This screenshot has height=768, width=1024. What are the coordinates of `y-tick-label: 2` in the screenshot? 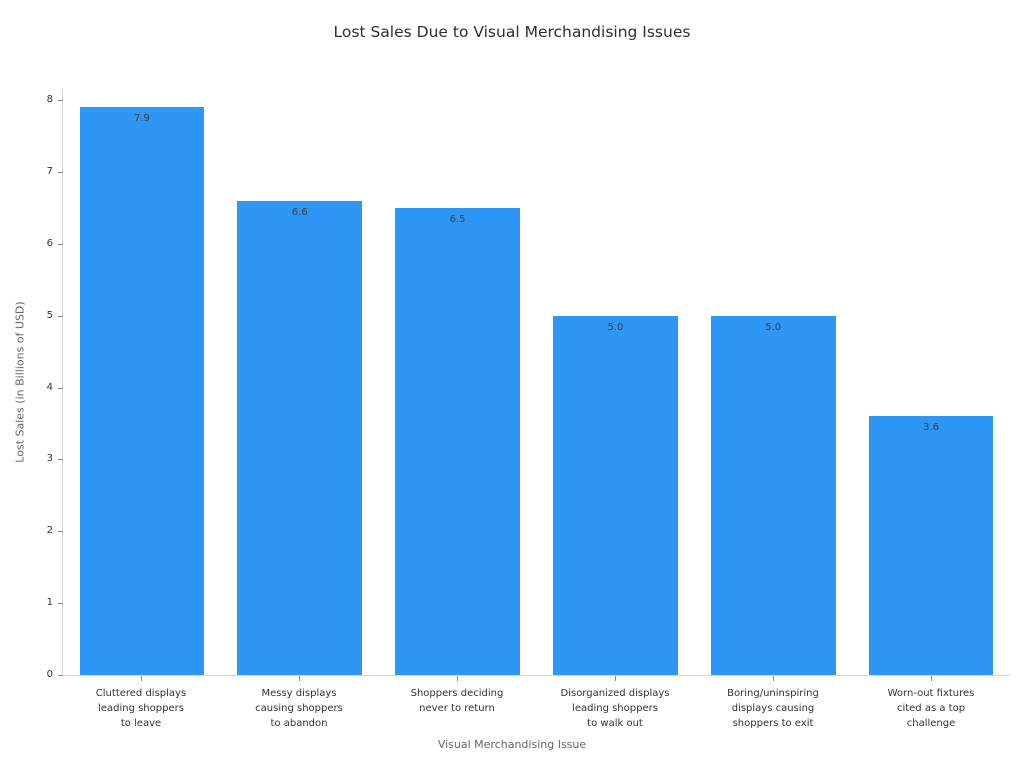 It's located at (49, 531).